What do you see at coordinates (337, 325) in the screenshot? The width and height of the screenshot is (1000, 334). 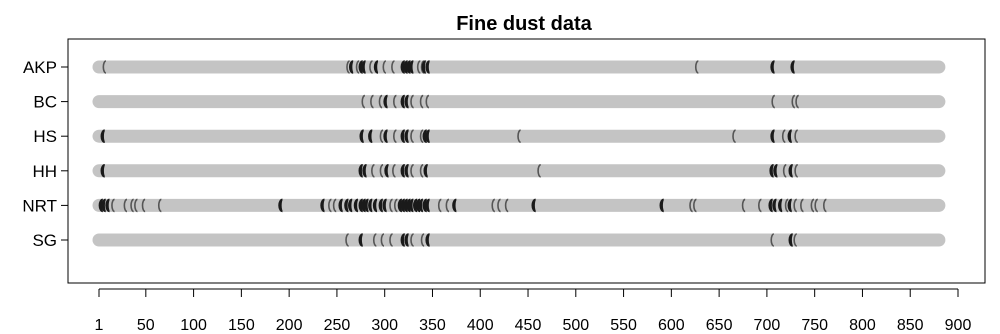 I see `x-tick-label-250: 250` at bounding box center [337, 325].